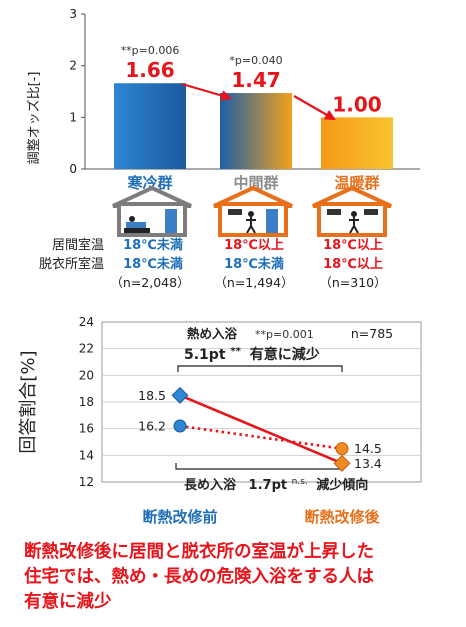  What do you see at coordinates (254, 245) in the screenshot?
I see `middle-living-temp: 18℃以上` at bounding box center [254, 245].